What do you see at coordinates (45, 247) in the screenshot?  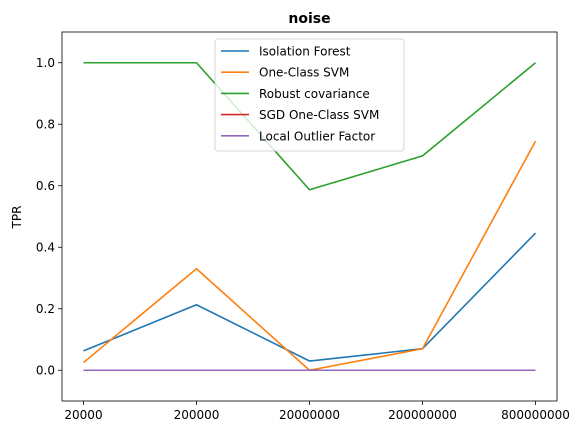 I see `y-tick-label: 0.4` at bounding box center [45, 247].